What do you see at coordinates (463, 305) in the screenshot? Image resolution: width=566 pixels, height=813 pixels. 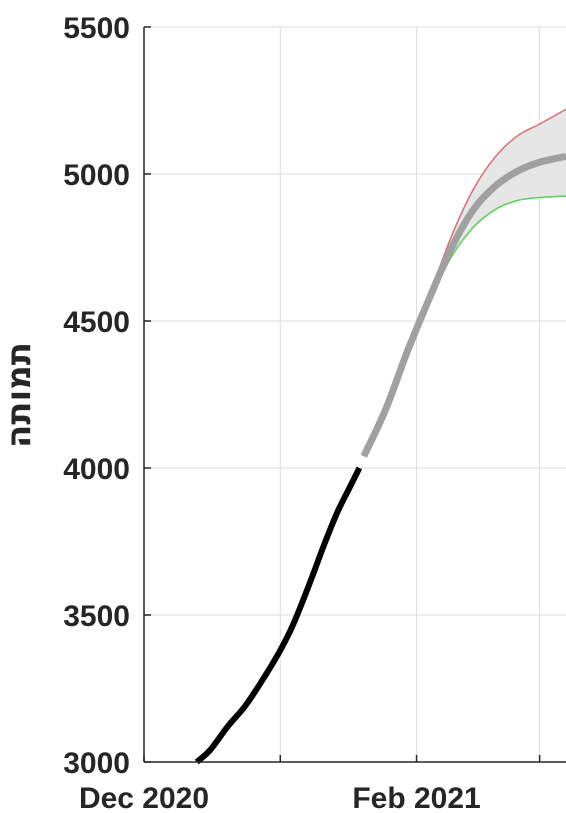 I see `forecast-median-line` at bounding box center [463, 305].